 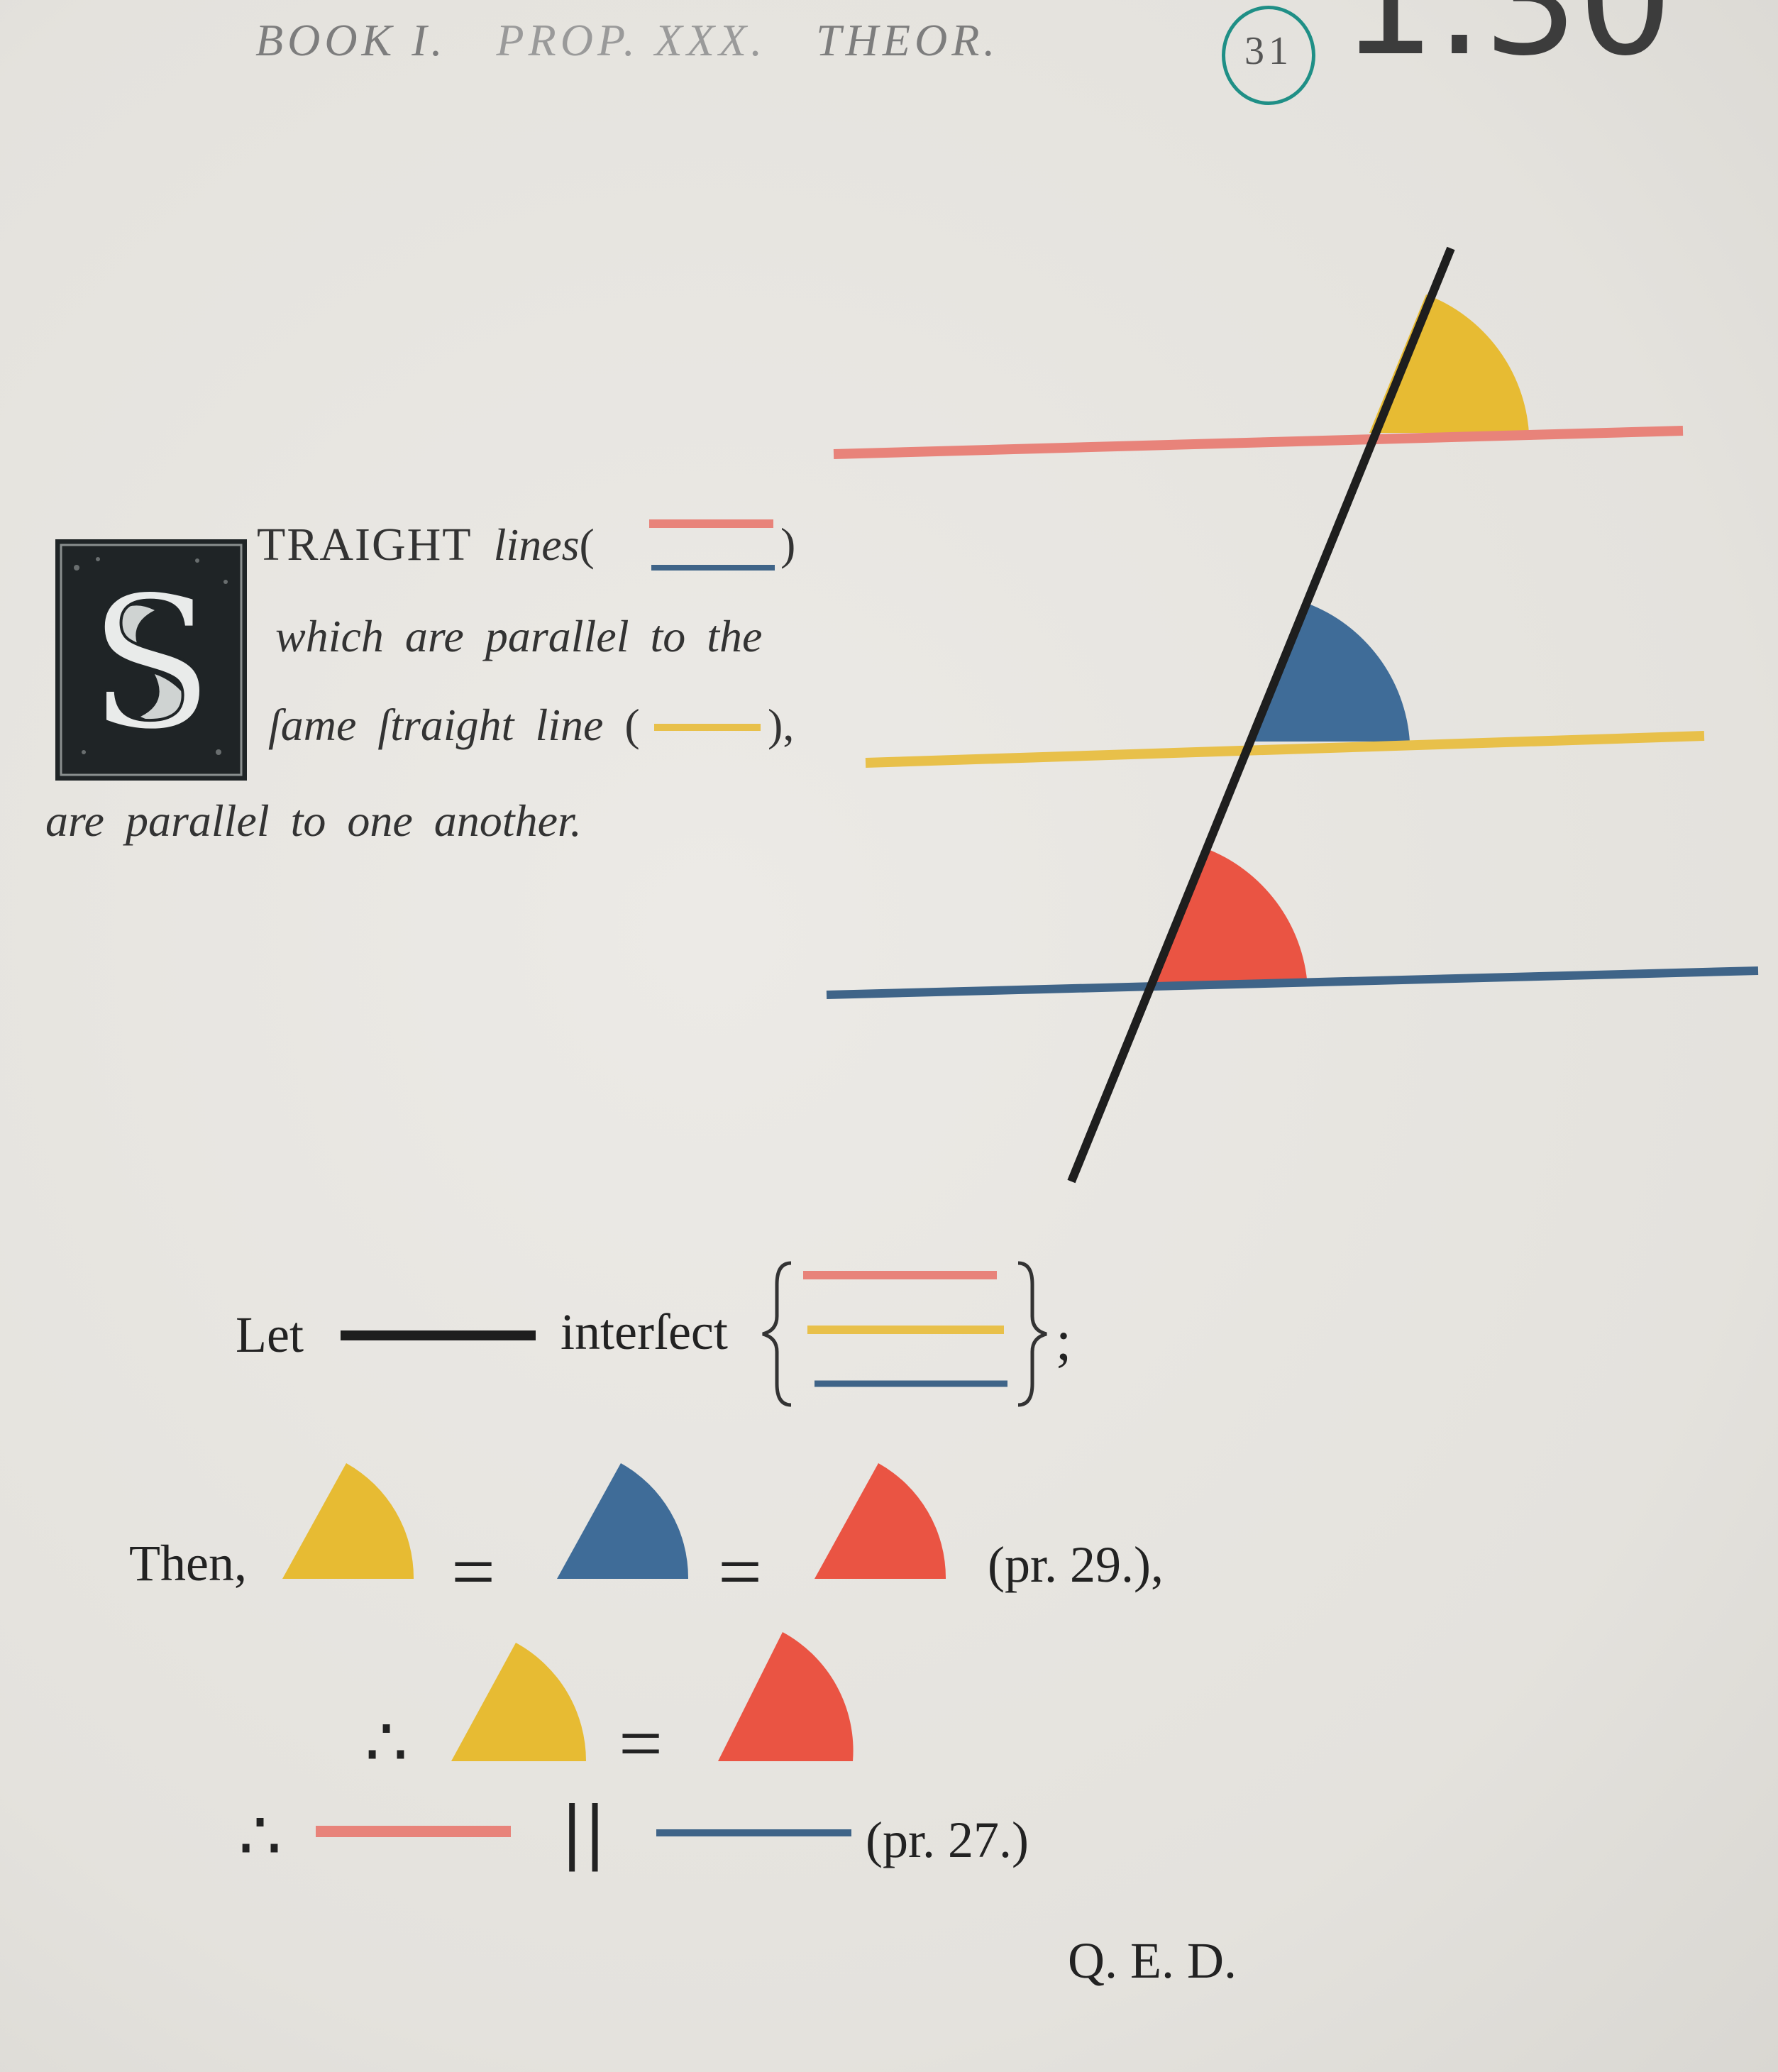 I want to click on equals-2: =, so click(x=740, y=1571).